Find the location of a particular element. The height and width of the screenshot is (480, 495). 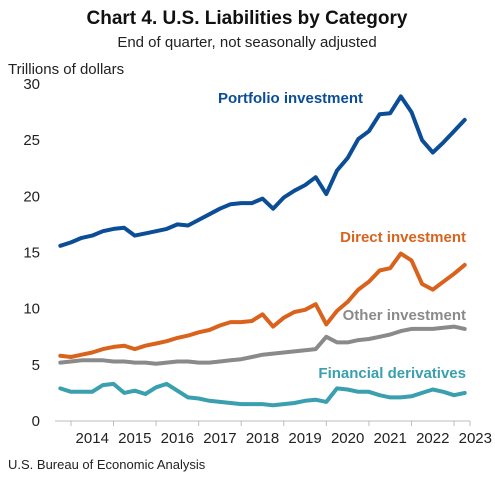

x-tick-label: 2021 is located at coordinates (390, 438).